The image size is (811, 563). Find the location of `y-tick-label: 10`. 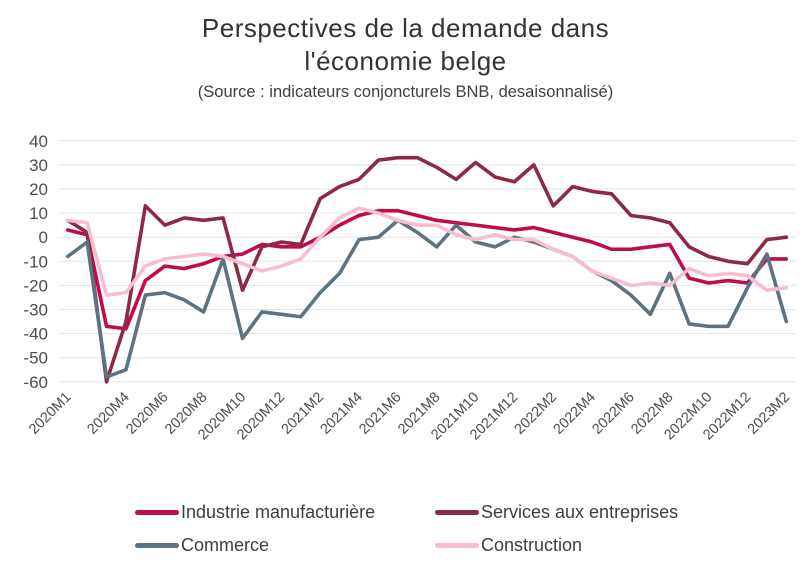

y-tick-label: 10 is located at coordinates (38, 213).